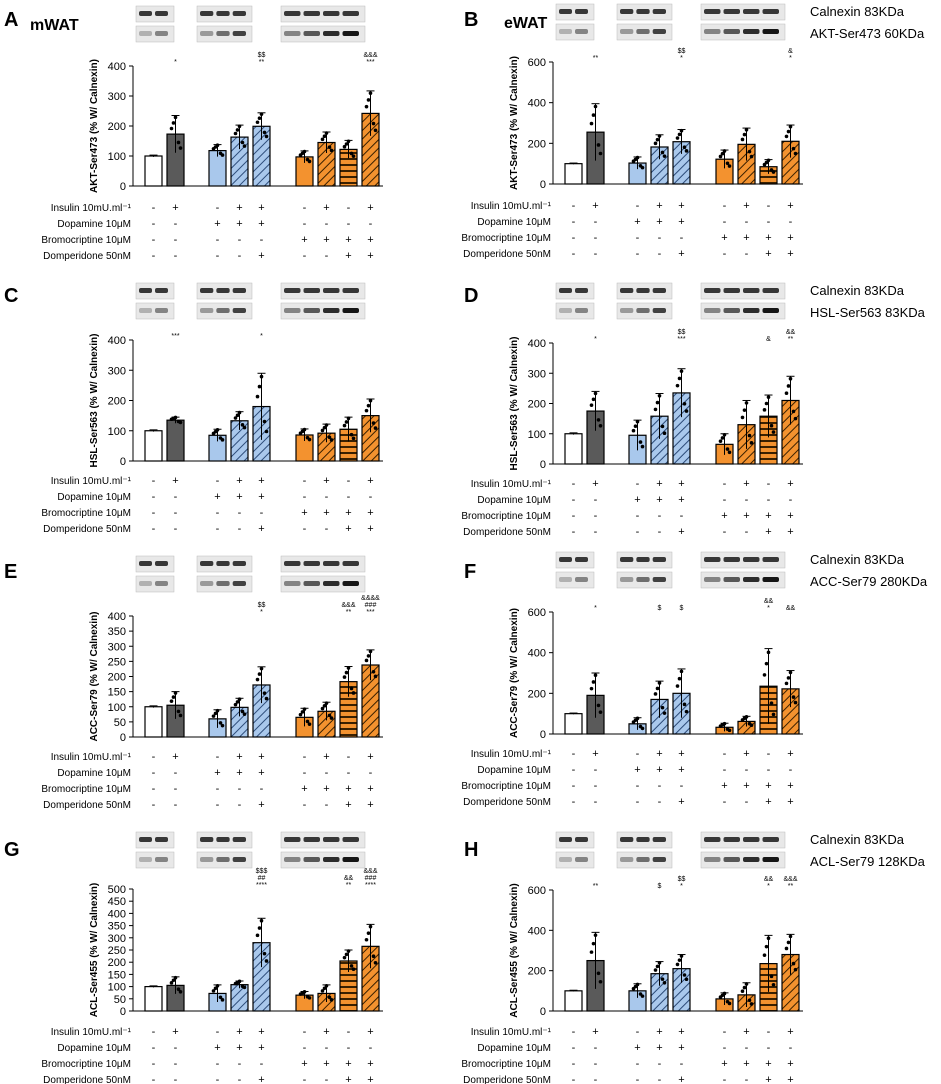 The height and width of the screenshot is (1084, 941). What do you see at coordinates (511, 1032) in the screenshot?
I see `condition-label: Insulin 10mU.ml⁻¹` at bounding box center [511, 1032].